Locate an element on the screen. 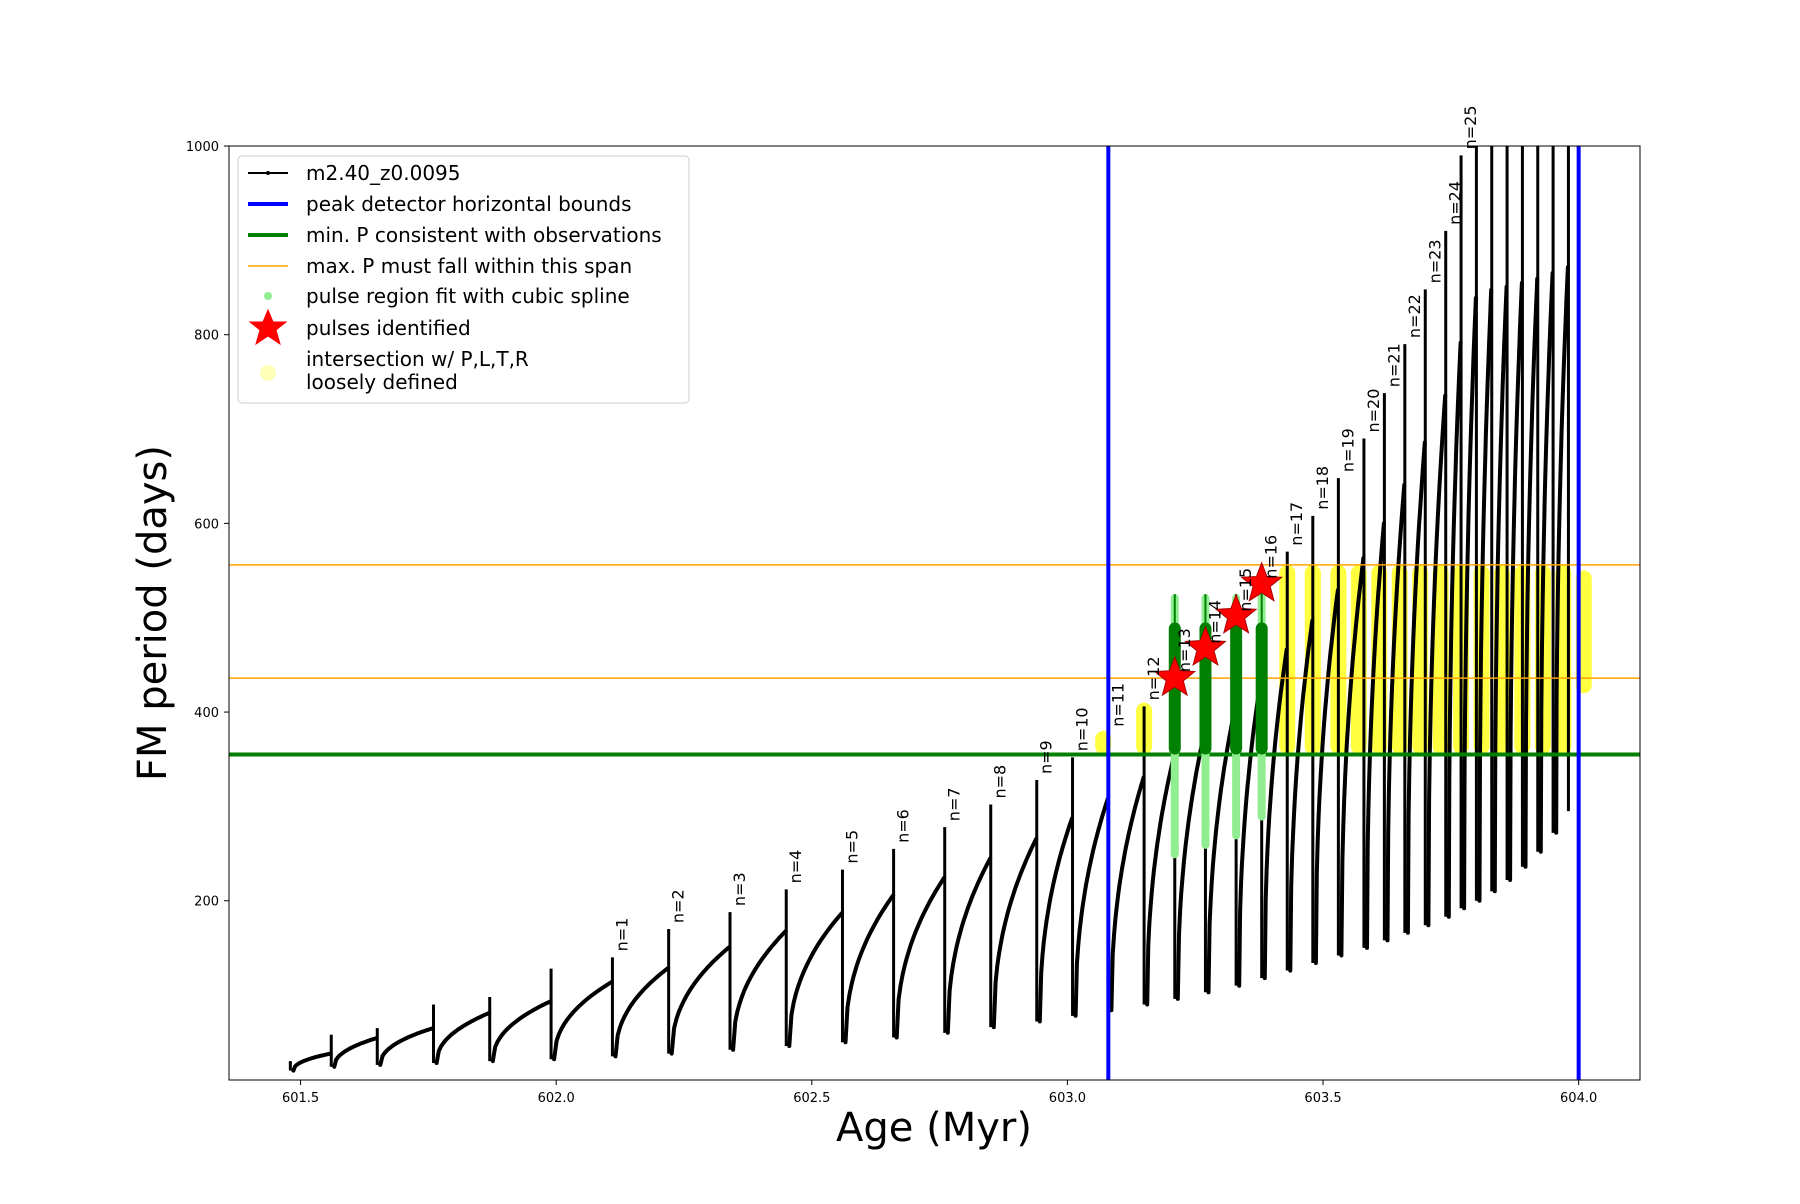 The height and width of the screenshot is (1204, 1800). y-axis-label: FM period (days) is located at coordinates (153, 613).